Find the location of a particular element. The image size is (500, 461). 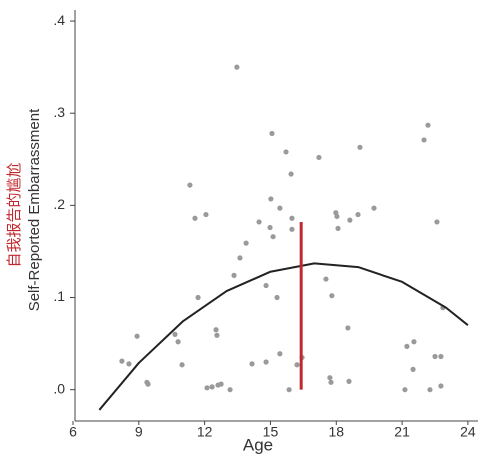

x-tick-label: 15 is located at coordinates (271, 432).